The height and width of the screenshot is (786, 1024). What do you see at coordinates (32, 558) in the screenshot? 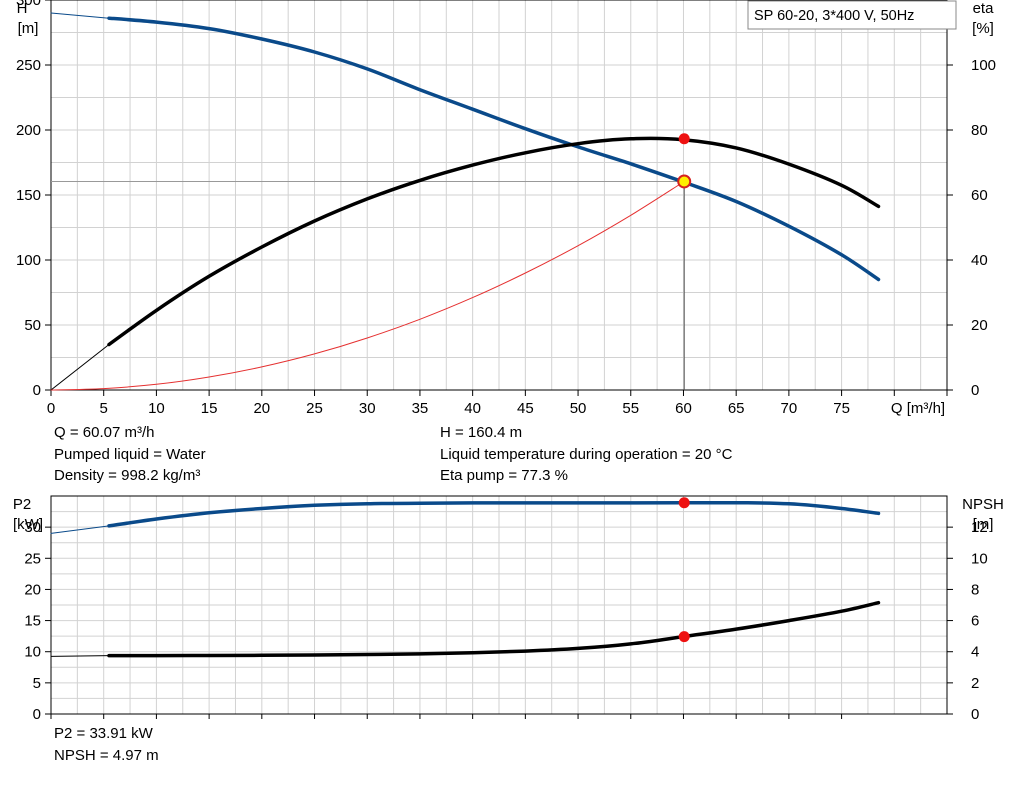
I see `p2-npsh-left-tick-label: 25` at bounding box center [32, 558].